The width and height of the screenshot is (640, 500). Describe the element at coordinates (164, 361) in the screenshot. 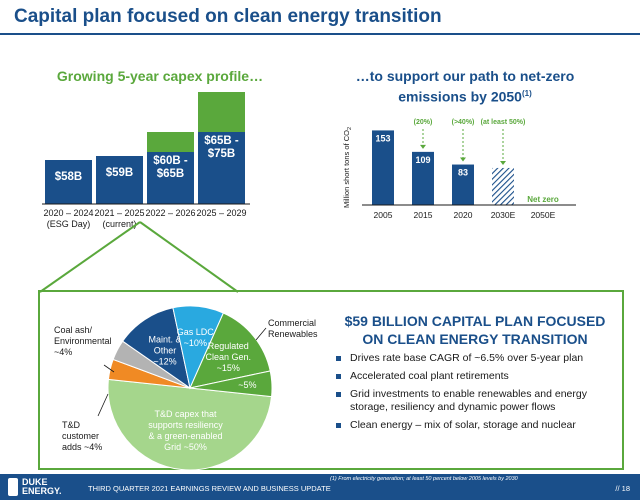

I see `pie-slice-label: ~12%` at that location.